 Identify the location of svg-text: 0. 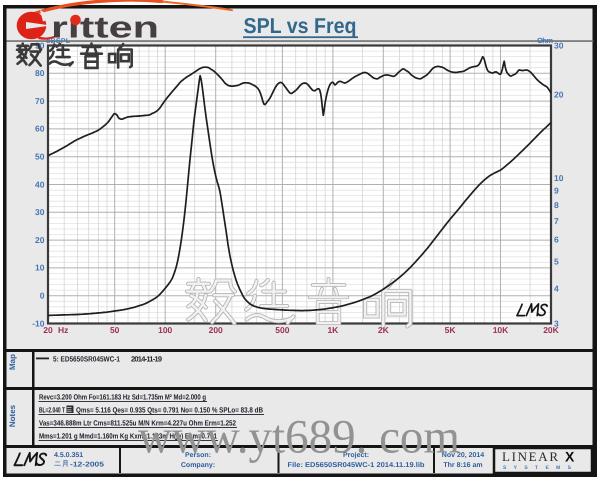
(42, 296).